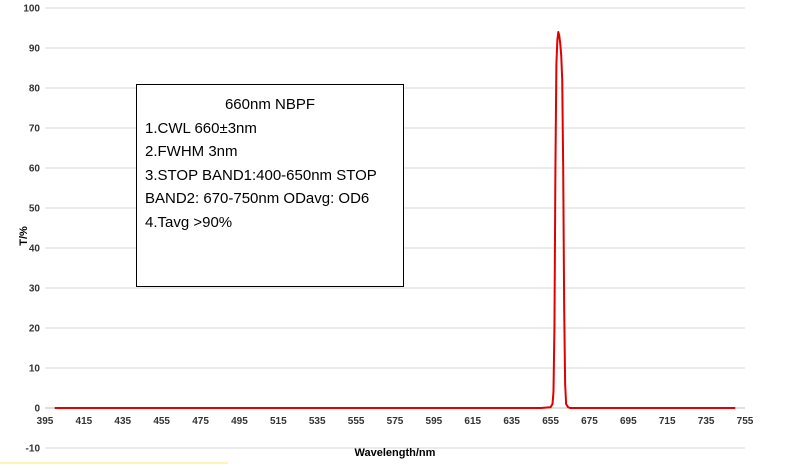 The height and width of the screenshot is (471, 789). What do you see at coordinates (434, 421) in the screenshot?
I see `x-tick-label: 595` at bounding box center [434, 421].